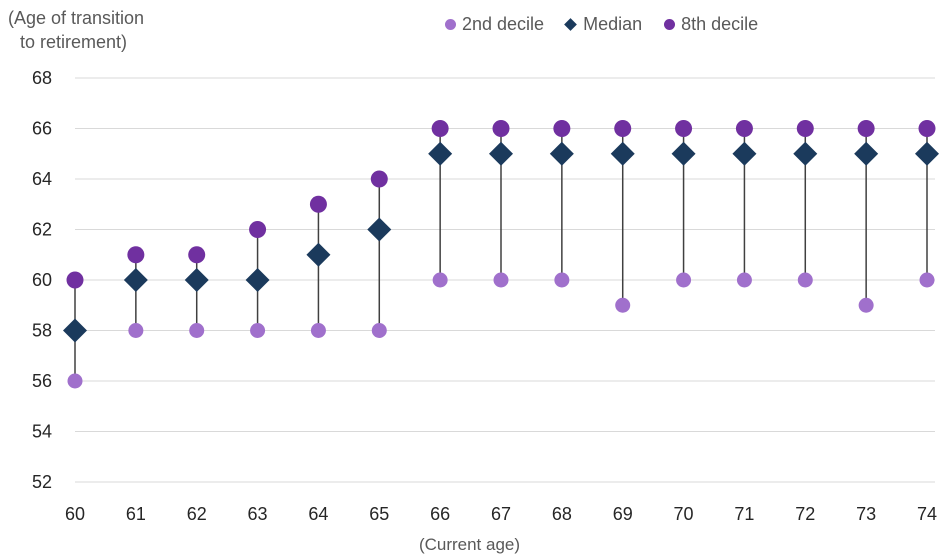  Describe the element at coordinates (42, 280) in the screenshot. I see `y-tick-label: 60` at that location.